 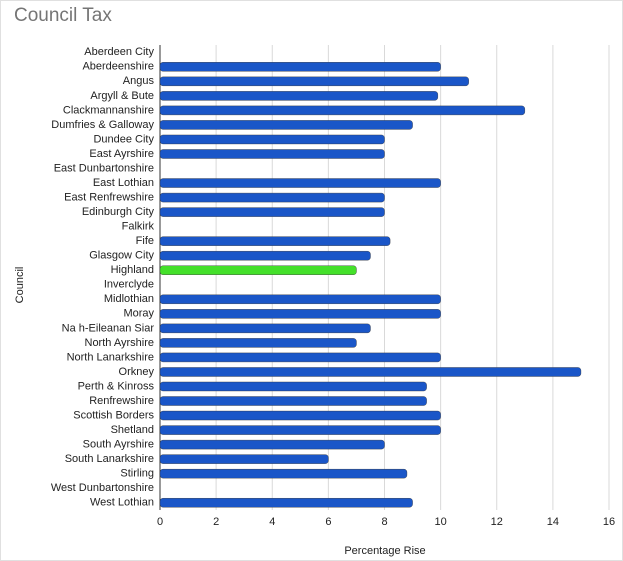 What do you see at coordinates (110, 357) in the screenshot?
I see `y-tick-label: North Lanarkshire` at bounding box center [110, 357].